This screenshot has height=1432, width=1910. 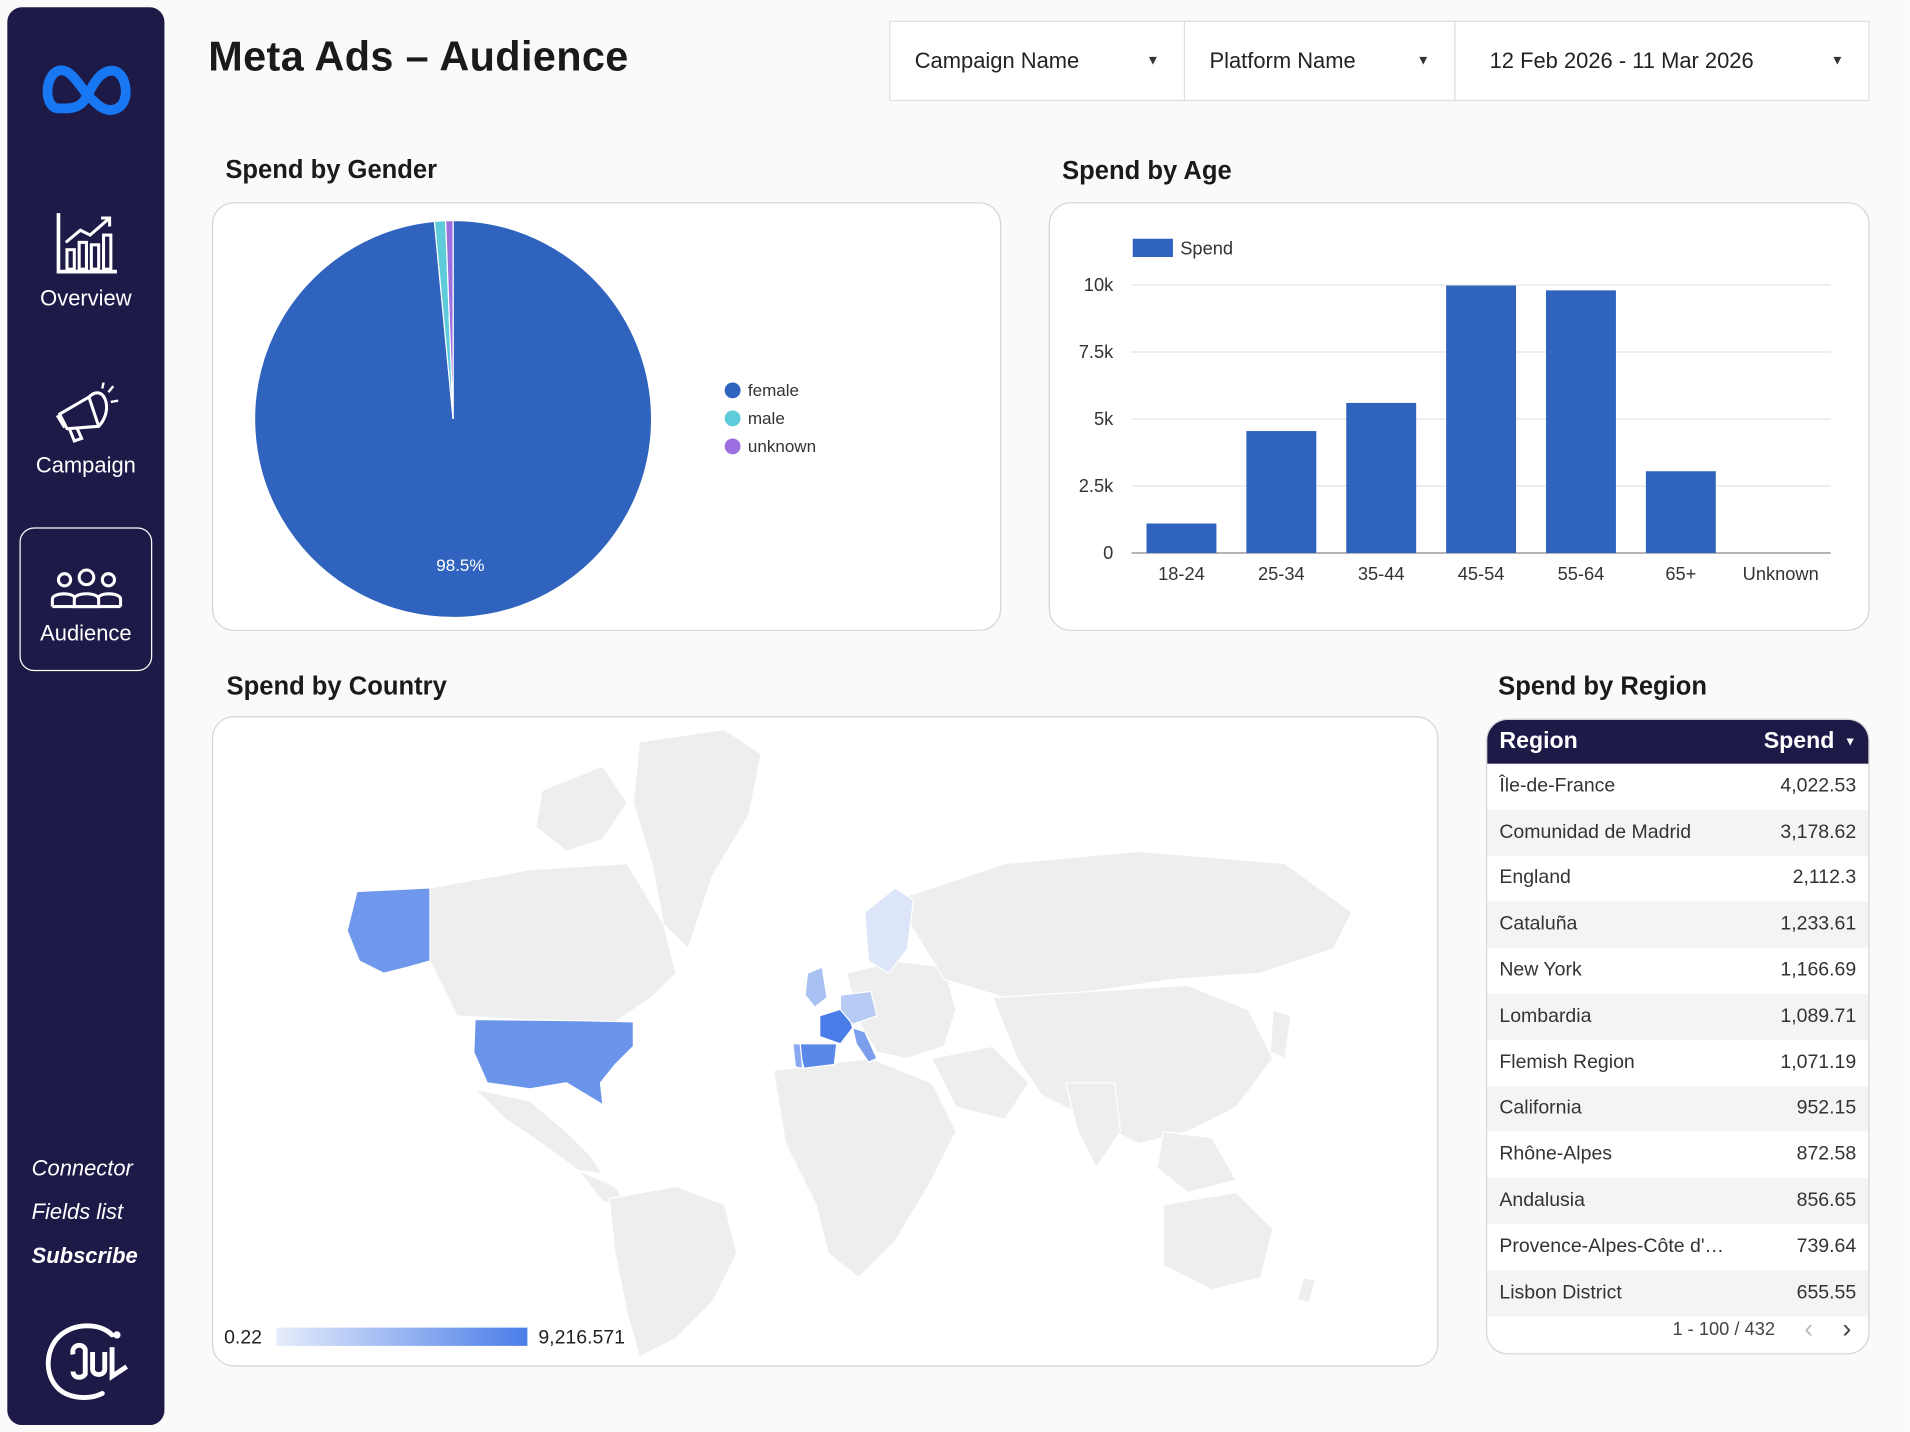 What do you see at coordinates (1824, 878) in the screenshot?
I see `region-spend: 2,112.3` at bounding box center [1824, 878].